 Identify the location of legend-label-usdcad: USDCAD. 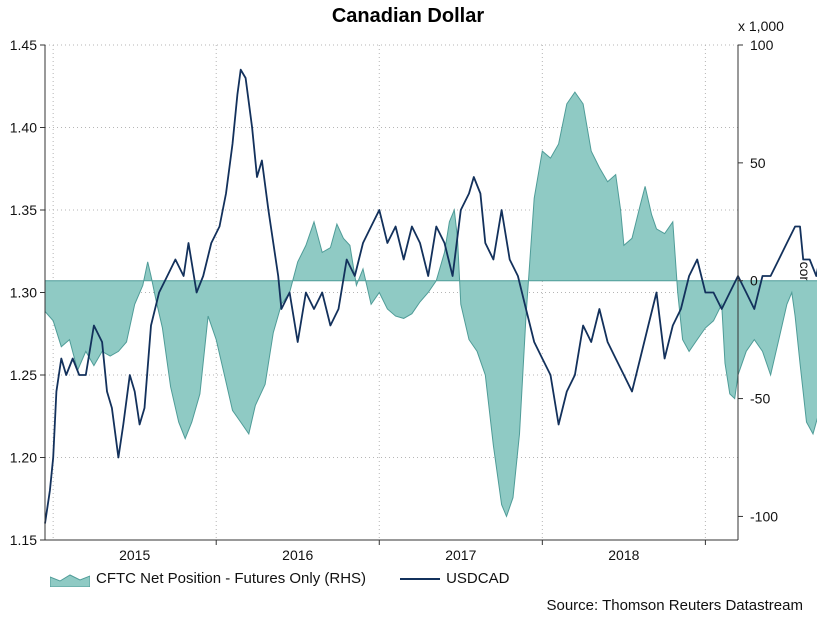
(478, 578).